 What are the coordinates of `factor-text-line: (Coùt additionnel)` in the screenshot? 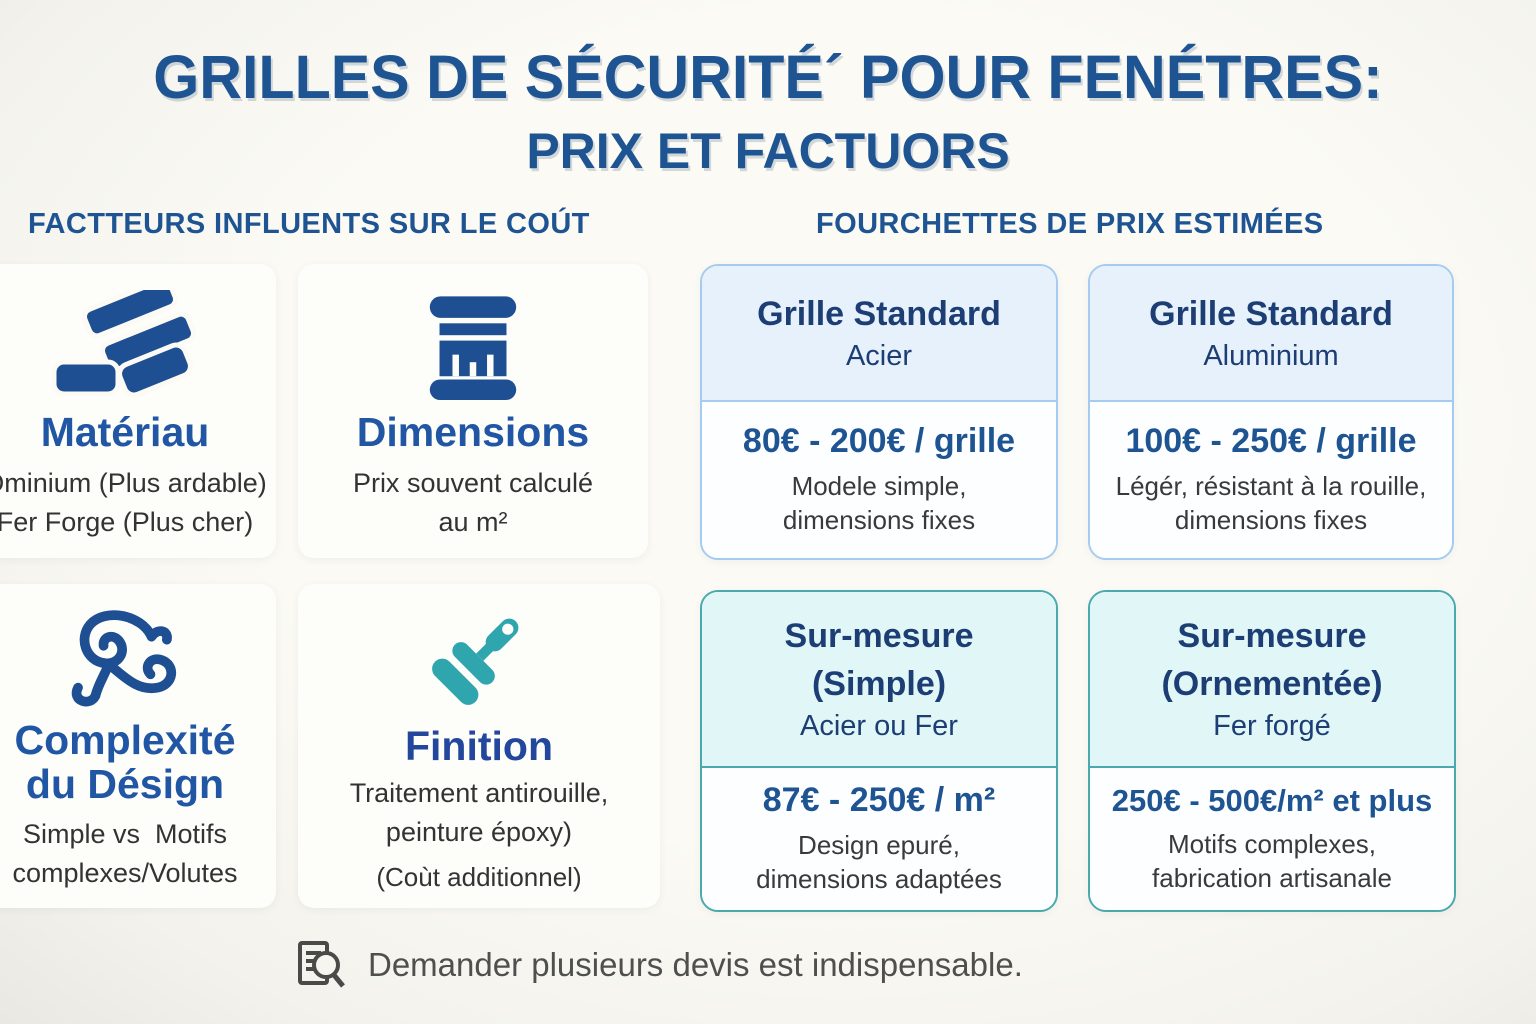 It's located at (479, 876).